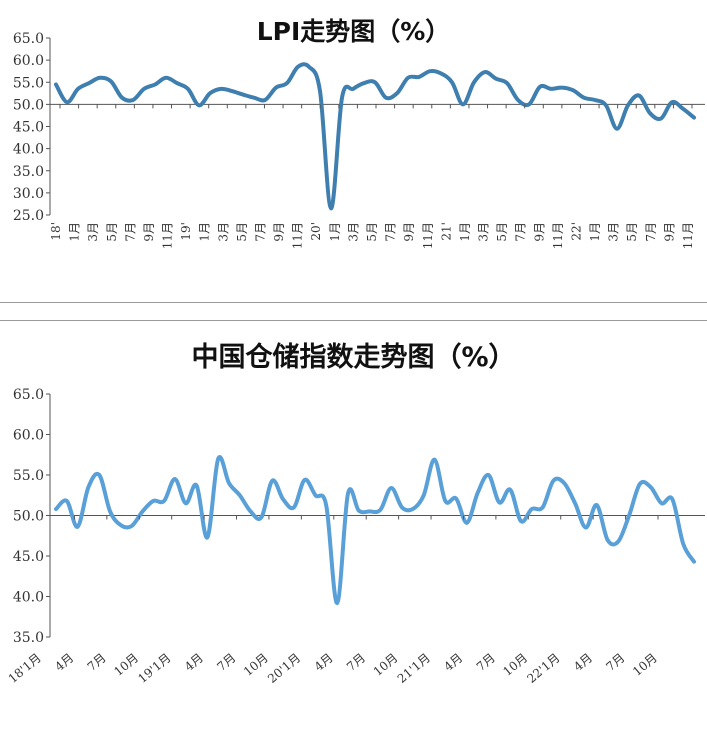 The width and height of the screenshot is (707, 736). Describe the element at coordinates (645, 665) in the screenshot. I see `x-tick-label: 10月` at that location.